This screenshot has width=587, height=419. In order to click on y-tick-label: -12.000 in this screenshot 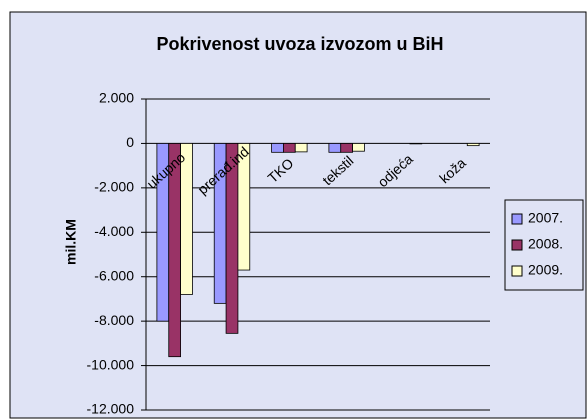, I will do `click(111, 409)`.